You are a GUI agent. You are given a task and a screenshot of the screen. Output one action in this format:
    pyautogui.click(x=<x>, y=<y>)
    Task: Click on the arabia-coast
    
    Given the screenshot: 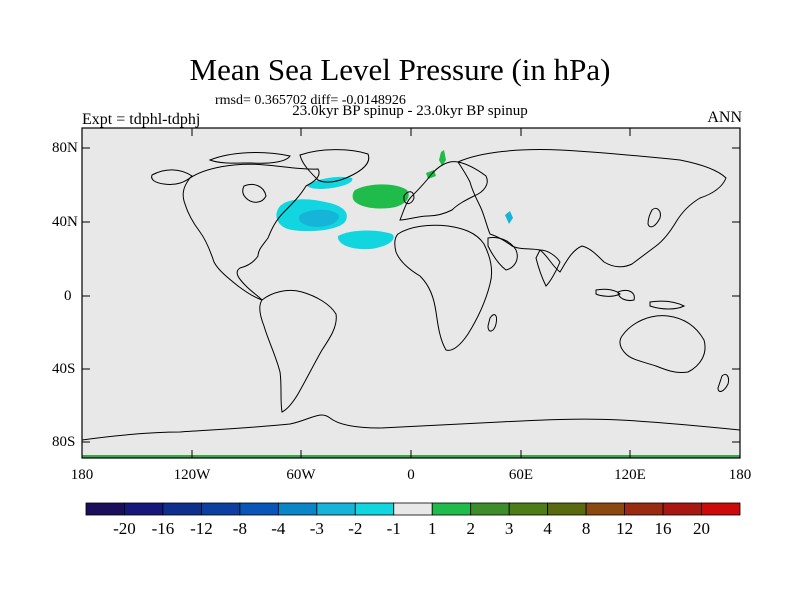 What is the action you would take?
    pyautogui.click(x=502, y=254)
    